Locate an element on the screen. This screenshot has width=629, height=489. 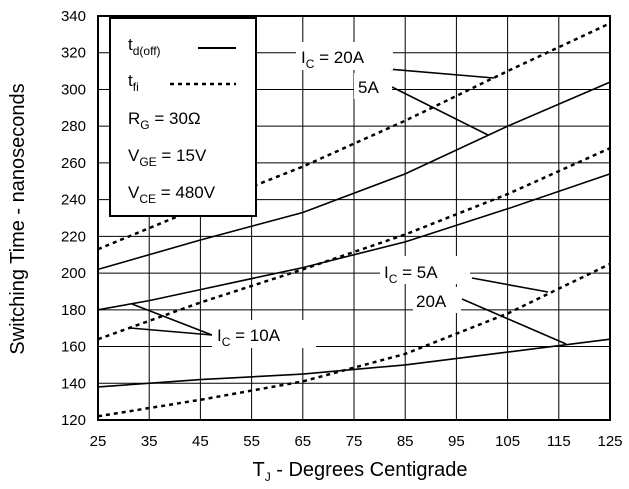
y-tick-label: 180 is located at coordinates (73, 310).